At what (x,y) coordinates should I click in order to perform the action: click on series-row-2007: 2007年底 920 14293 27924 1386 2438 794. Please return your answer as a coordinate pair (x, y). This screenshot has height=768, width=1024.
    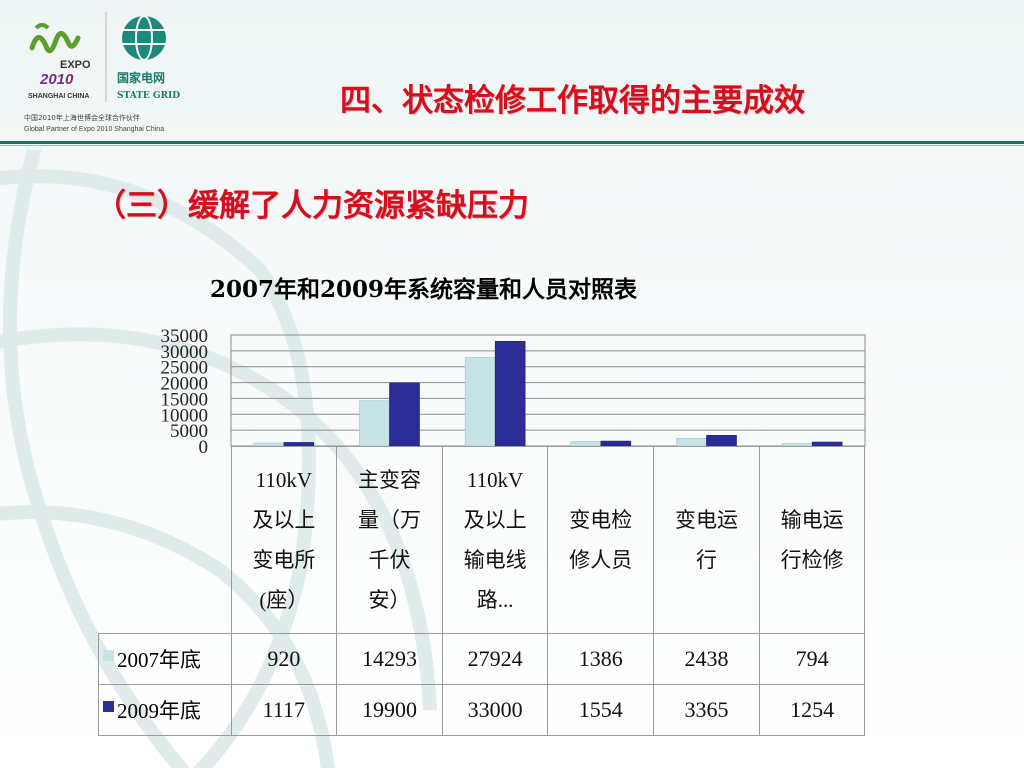
    Looking at the image, I should click on (482, 659).